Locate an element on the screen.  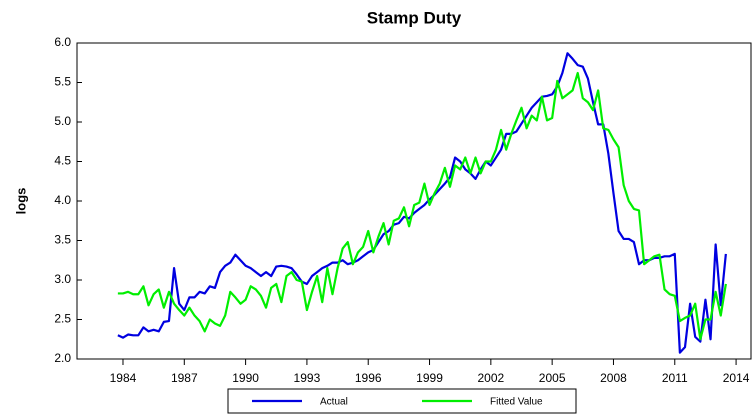
x-tick-label: 1996 is located at coordinates (368, 378).